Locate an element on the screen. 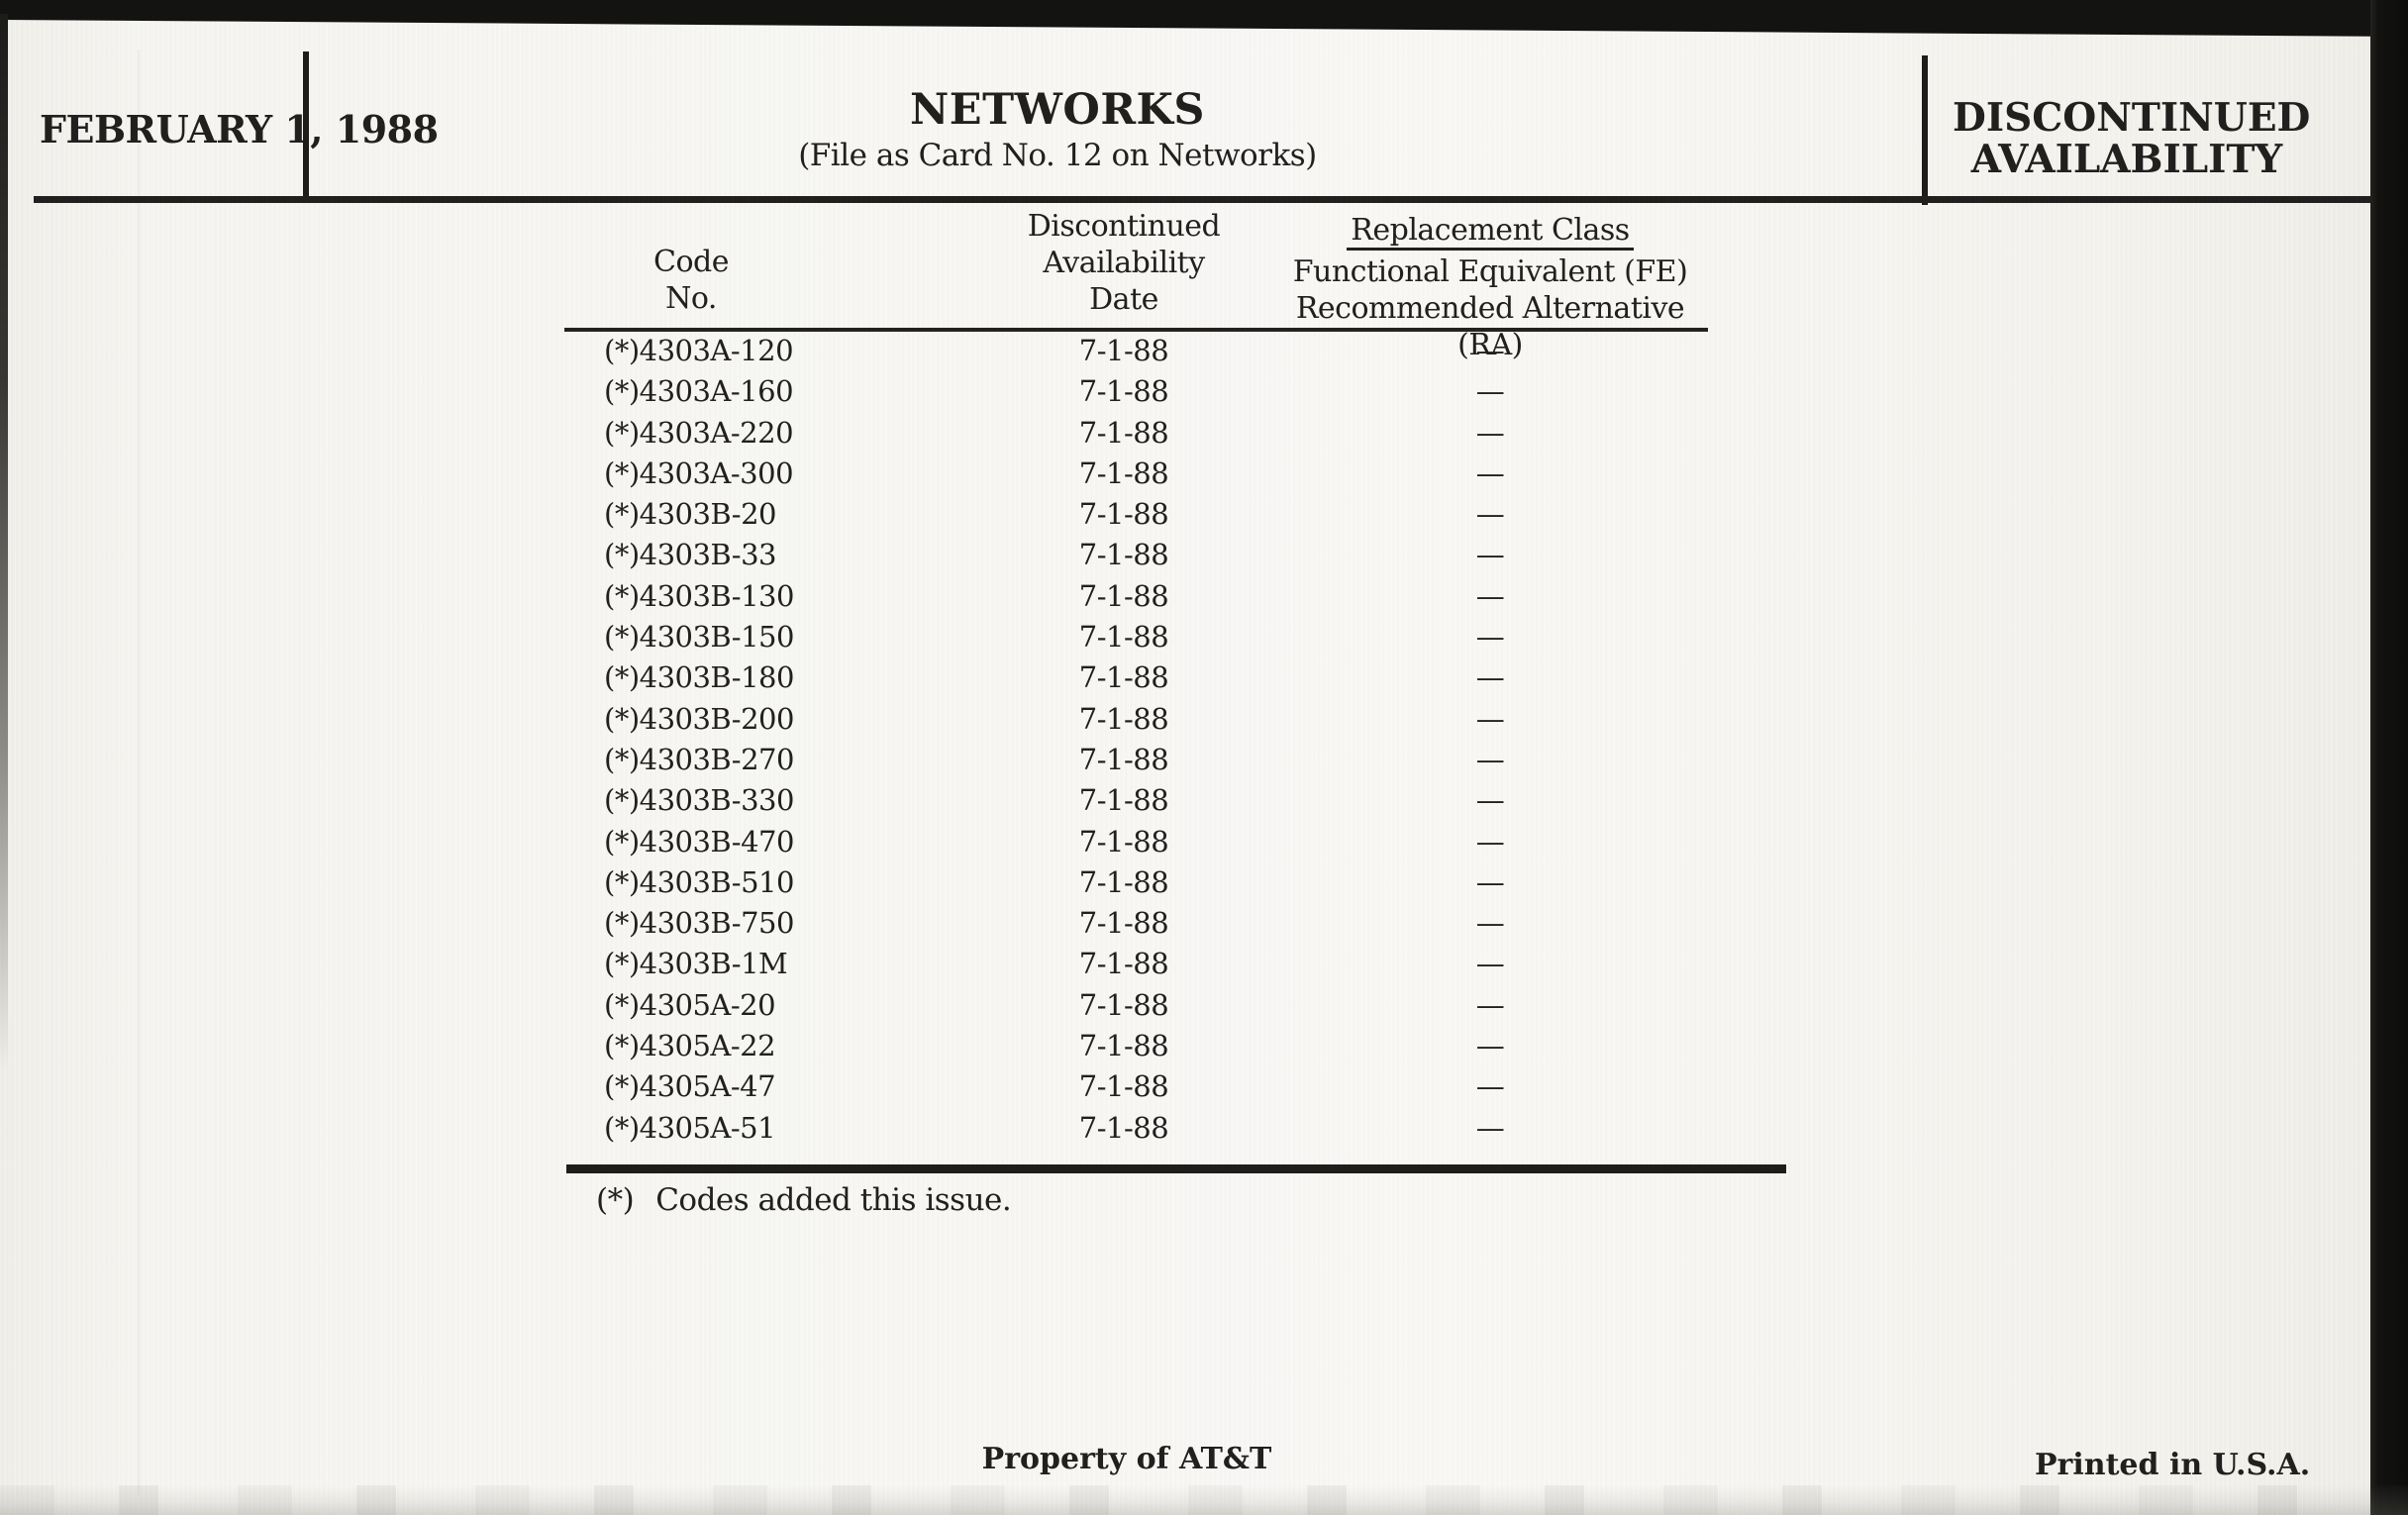 This screenshot has height=1515, width=2408. table-row: (*)4303B-130 7-1-88 — is located at coordinates (1204, 596).